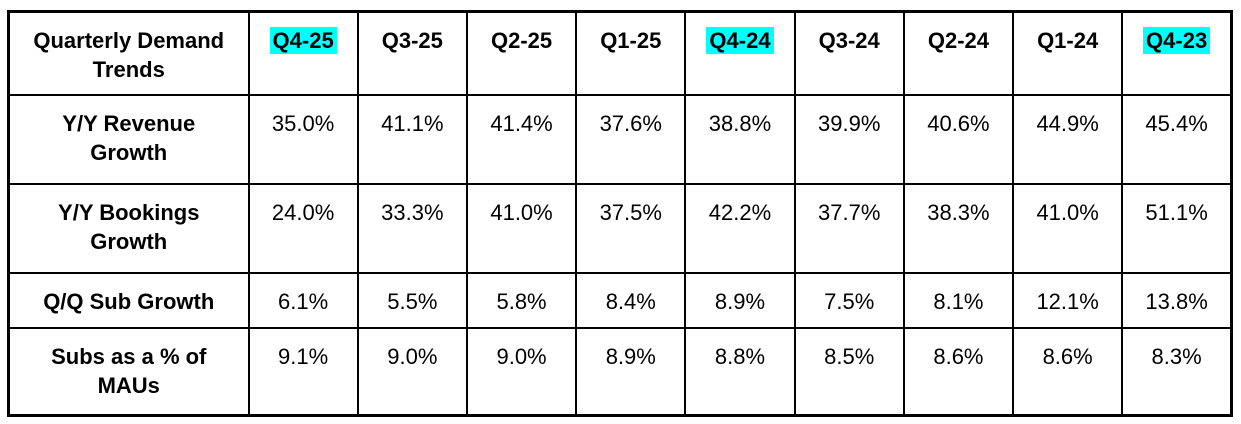 Image resolution: width=1241 pixels, height=424 pixels. I want to click on value-cell: 8.4%, so click(631, 300).